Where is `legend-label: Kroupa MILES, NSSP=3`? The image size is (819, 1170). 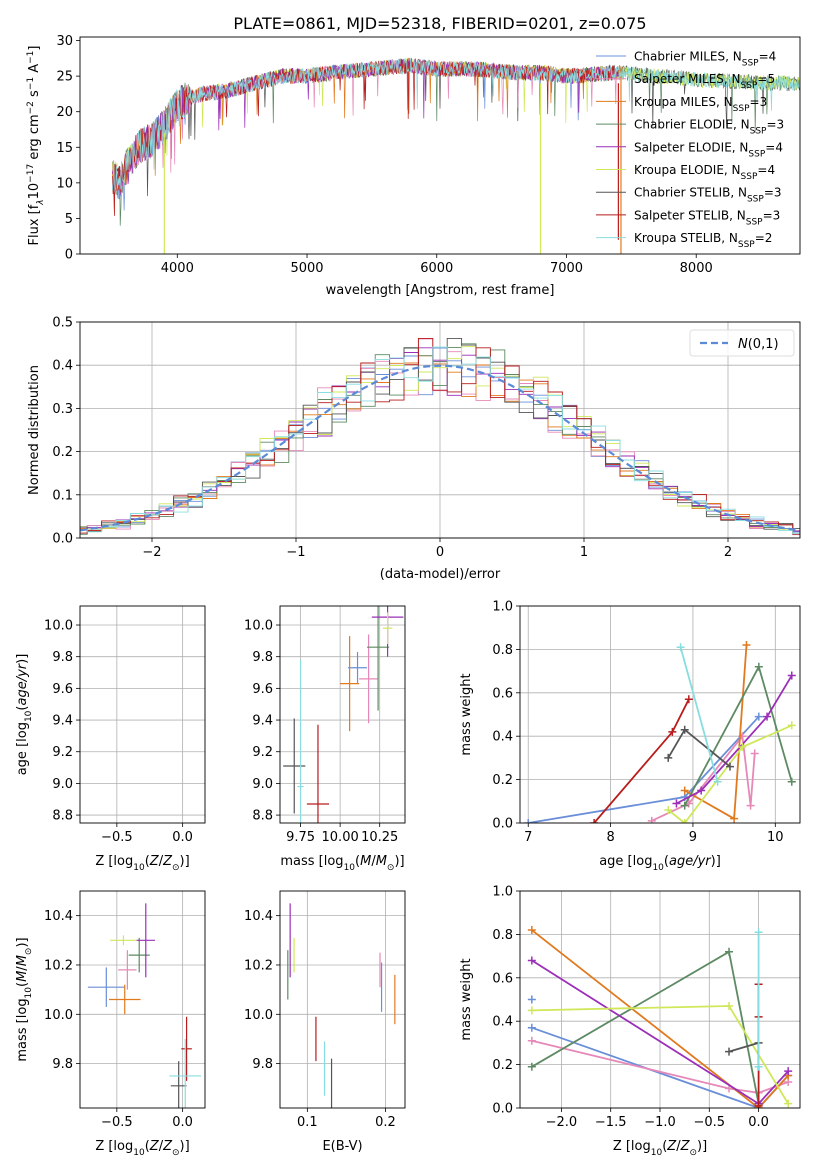 legend-label: Kroupa MILES, NSSP=3 is located at coordinates (700, 104).